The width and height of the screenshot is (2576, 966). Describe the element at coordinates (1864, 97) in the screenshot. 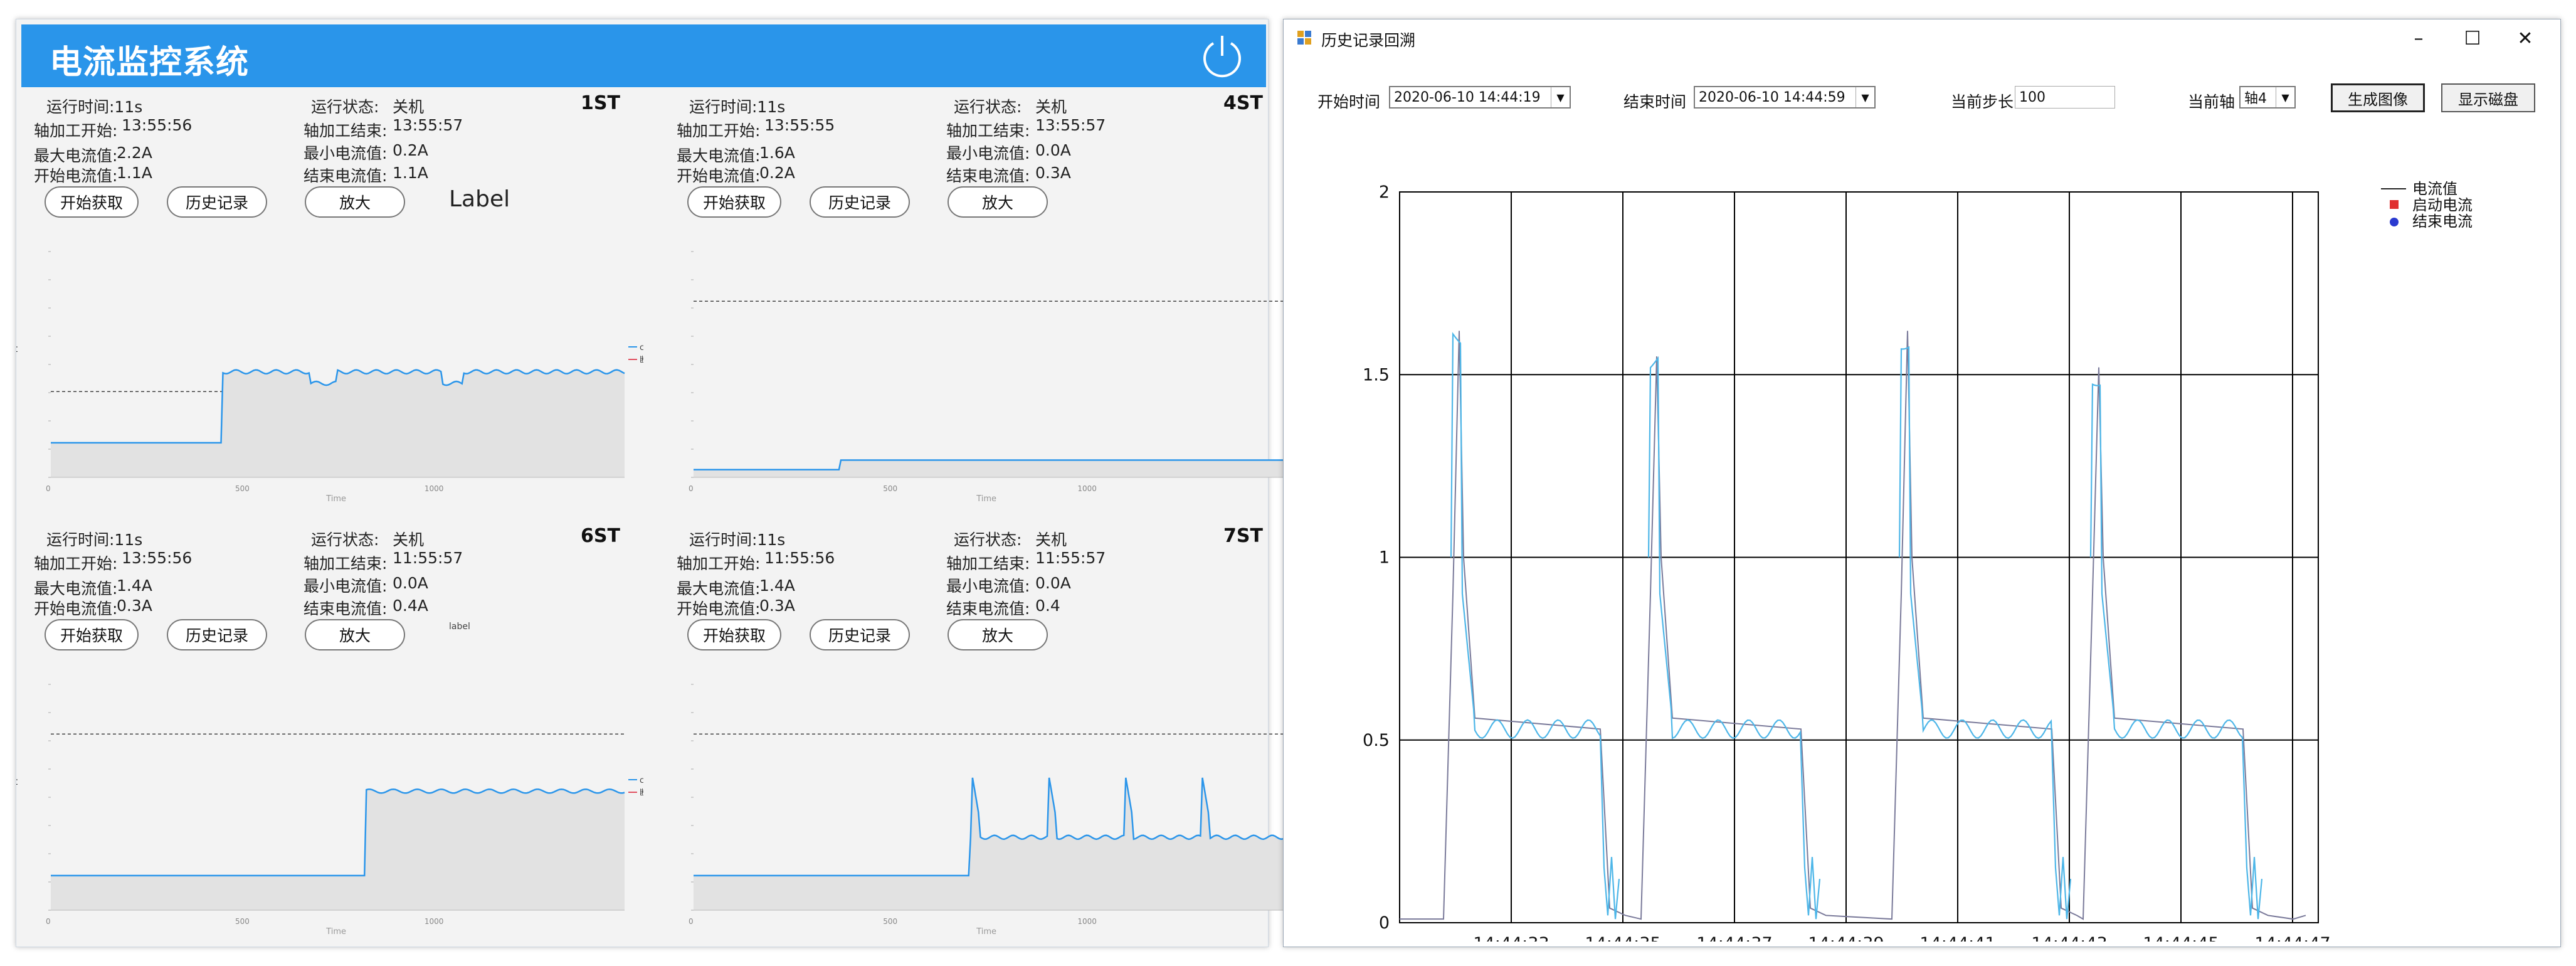

I see `chevron-down-icon: ▼` at that location.